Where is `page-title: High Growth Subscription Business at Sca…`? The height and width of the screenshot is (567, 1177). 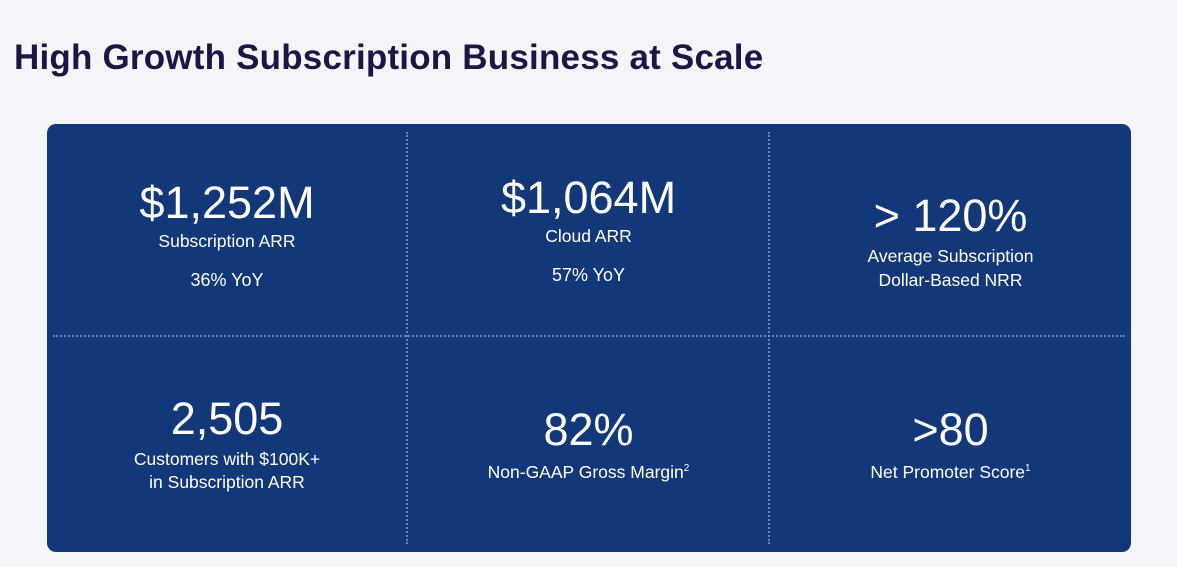 page-title: High Growth Subscription Business at Sca… is located at coordinates (389, 57).